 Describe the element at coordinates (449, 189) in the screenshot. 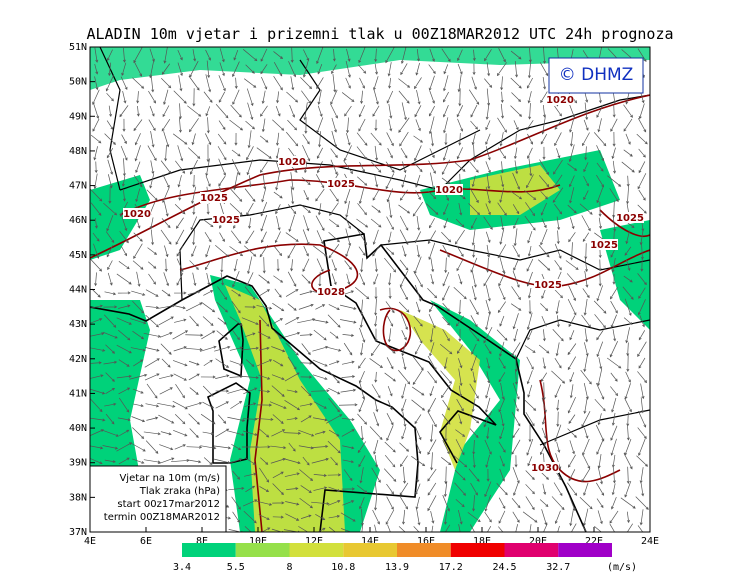

I see `isobar-label-bg` at that location.